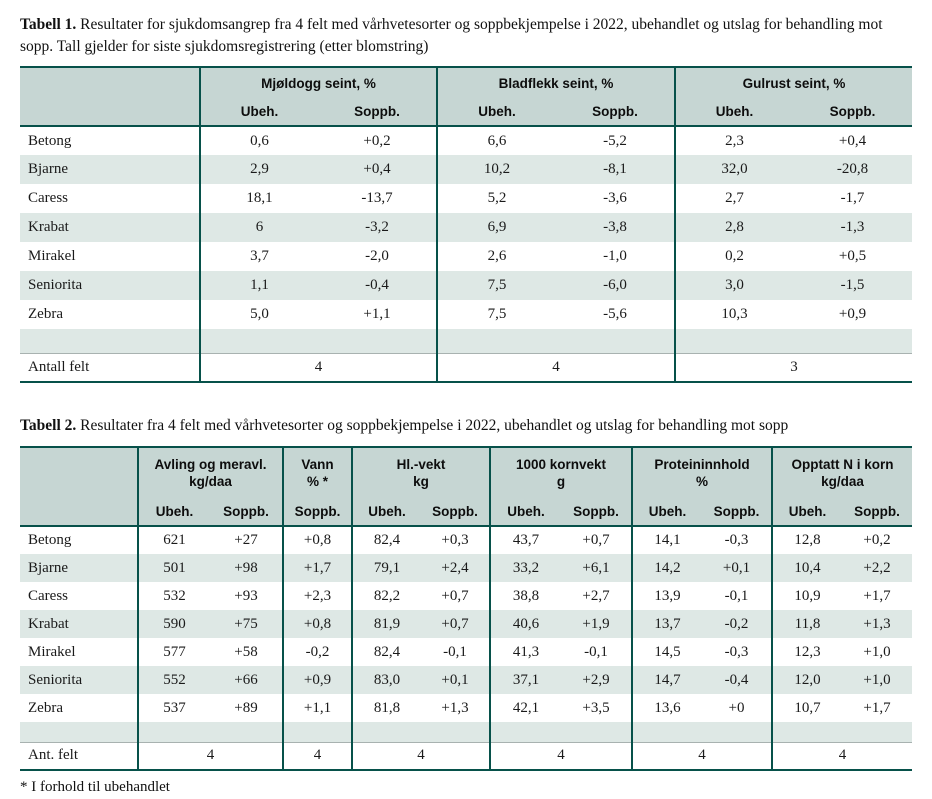  Describe the element at coordinates (59, 367) in the screenshot. I see `footer-label: Antall felt` at that location.